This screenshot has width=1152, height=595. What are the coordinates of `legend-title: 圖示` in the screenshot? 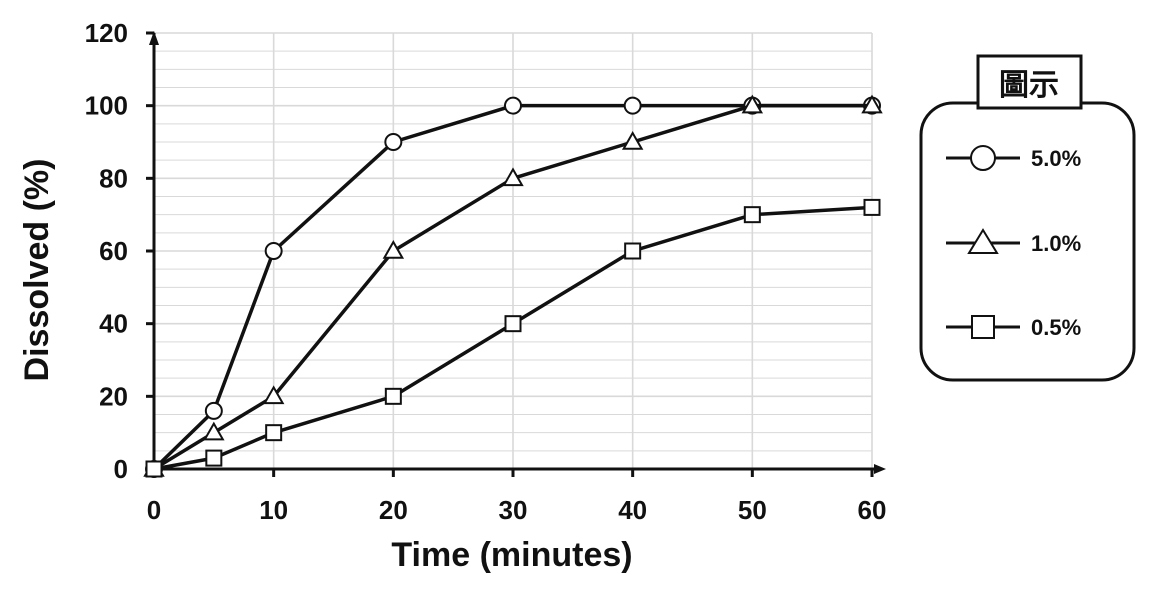 It's located at (1029, 85).